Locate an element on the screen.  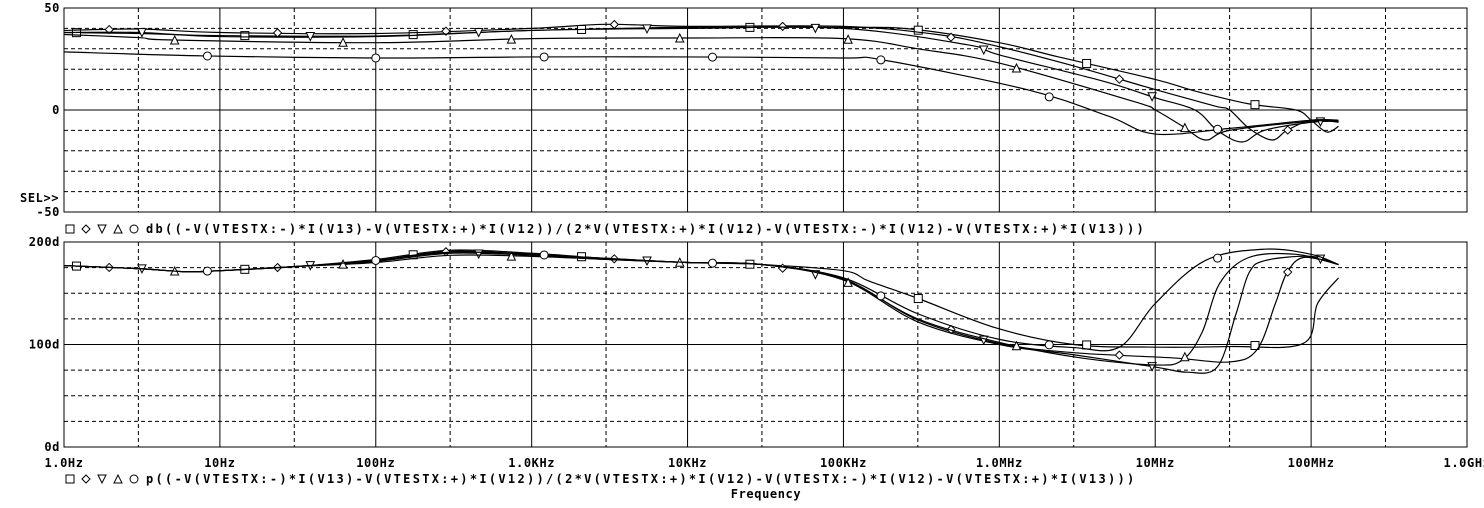
legend-triangle-up-icon is located at coordinates (118, 228).